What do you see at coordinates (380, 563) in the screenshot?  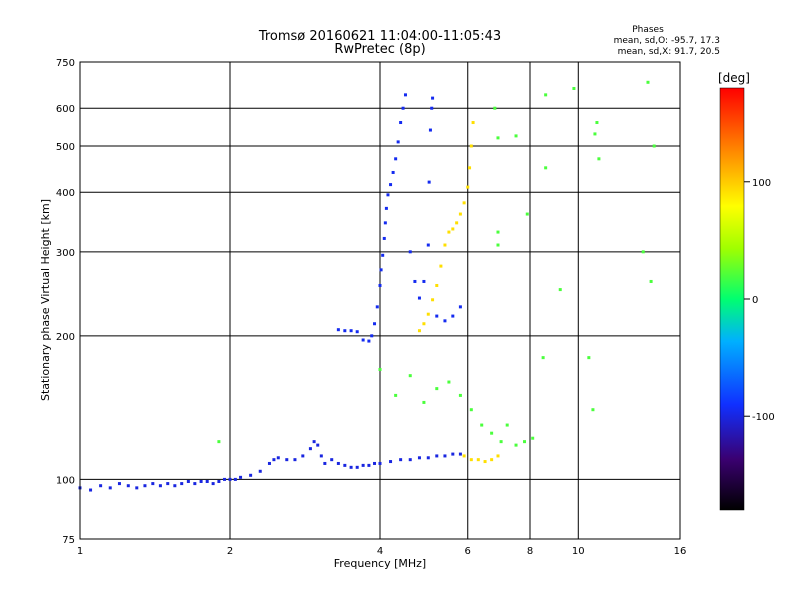 I see `x-axis-label: Frequency [MHz]` at bounding box center [380, 563].